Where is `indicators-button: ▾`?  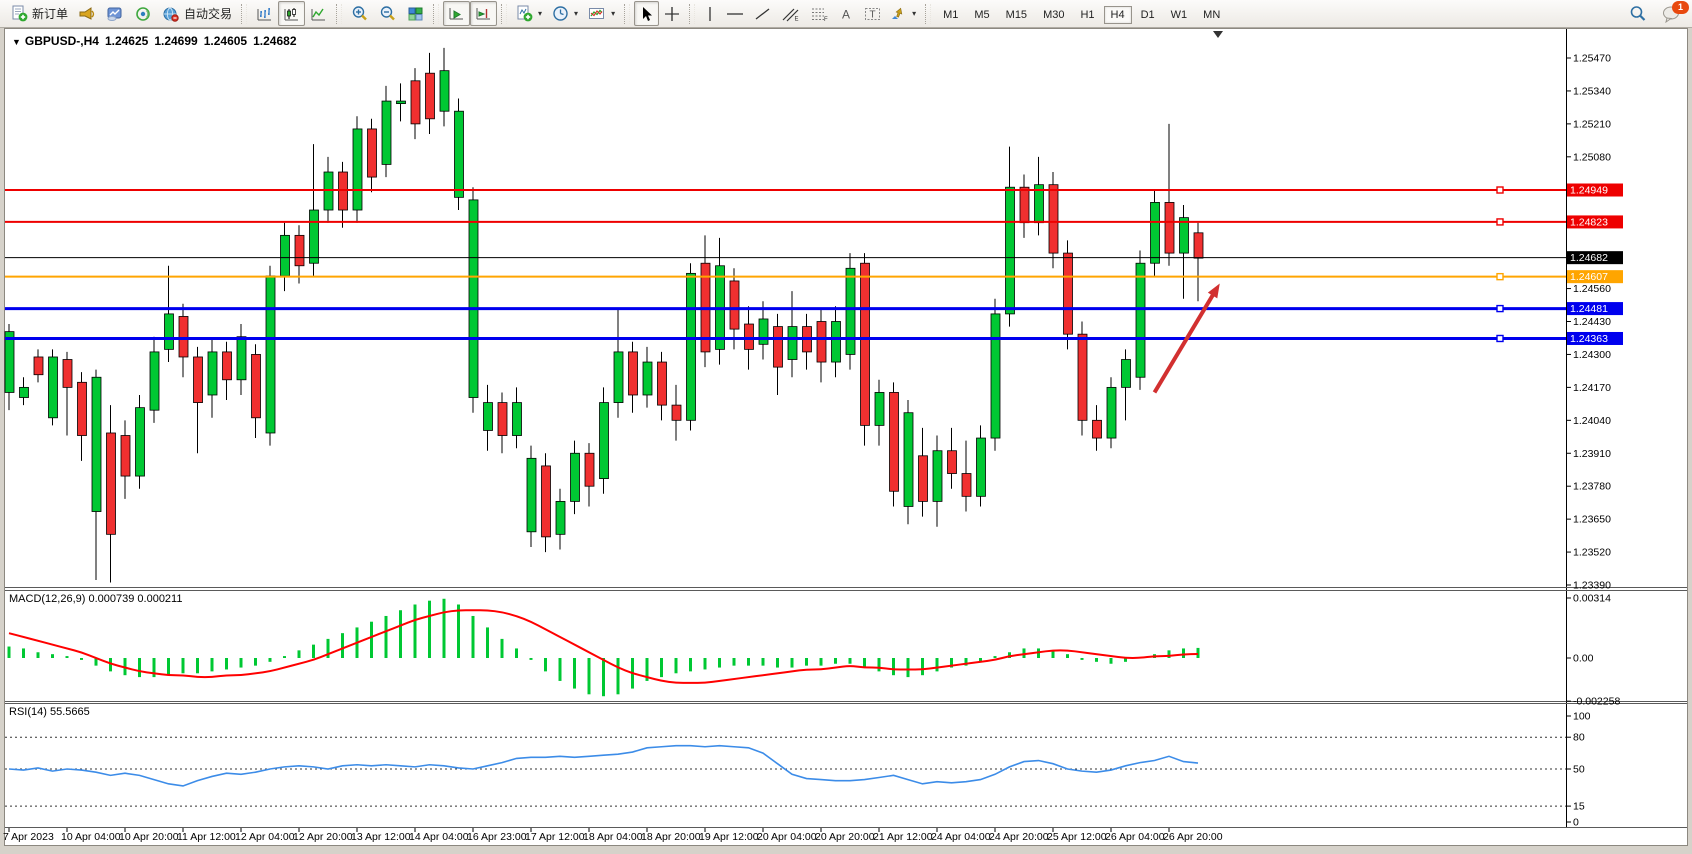
indicators-button: ▾ is located at coordinates (529, 13).